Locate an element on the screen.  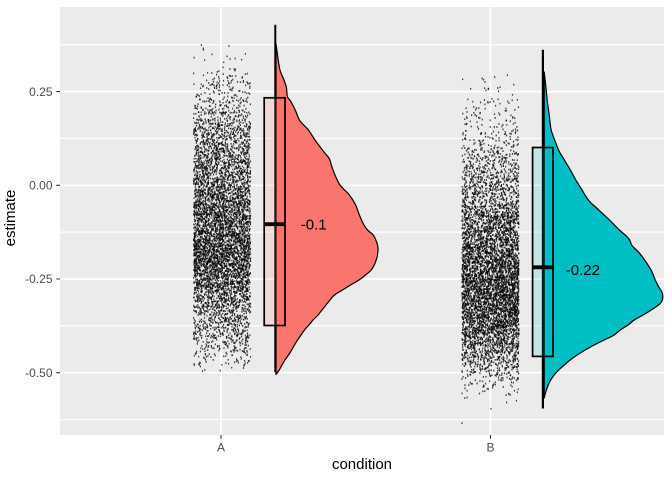
svg-text: -0.25 is located at coordinates (39, 279).